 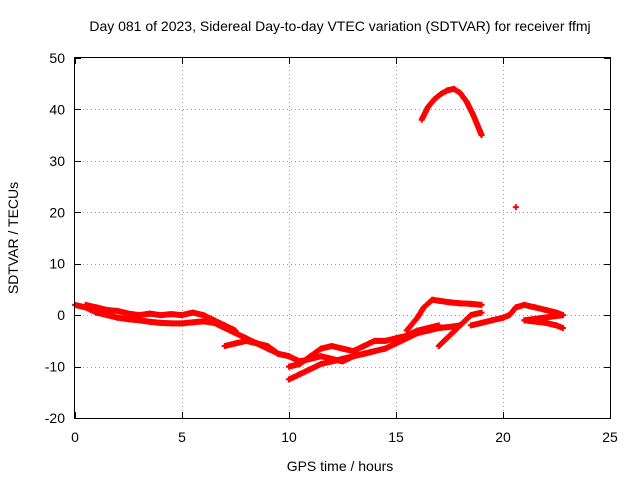 What do you see at coordinates (57, 58) in the screenshot?
I see `y-tick-label: 50` at bounding box center [57, 58].